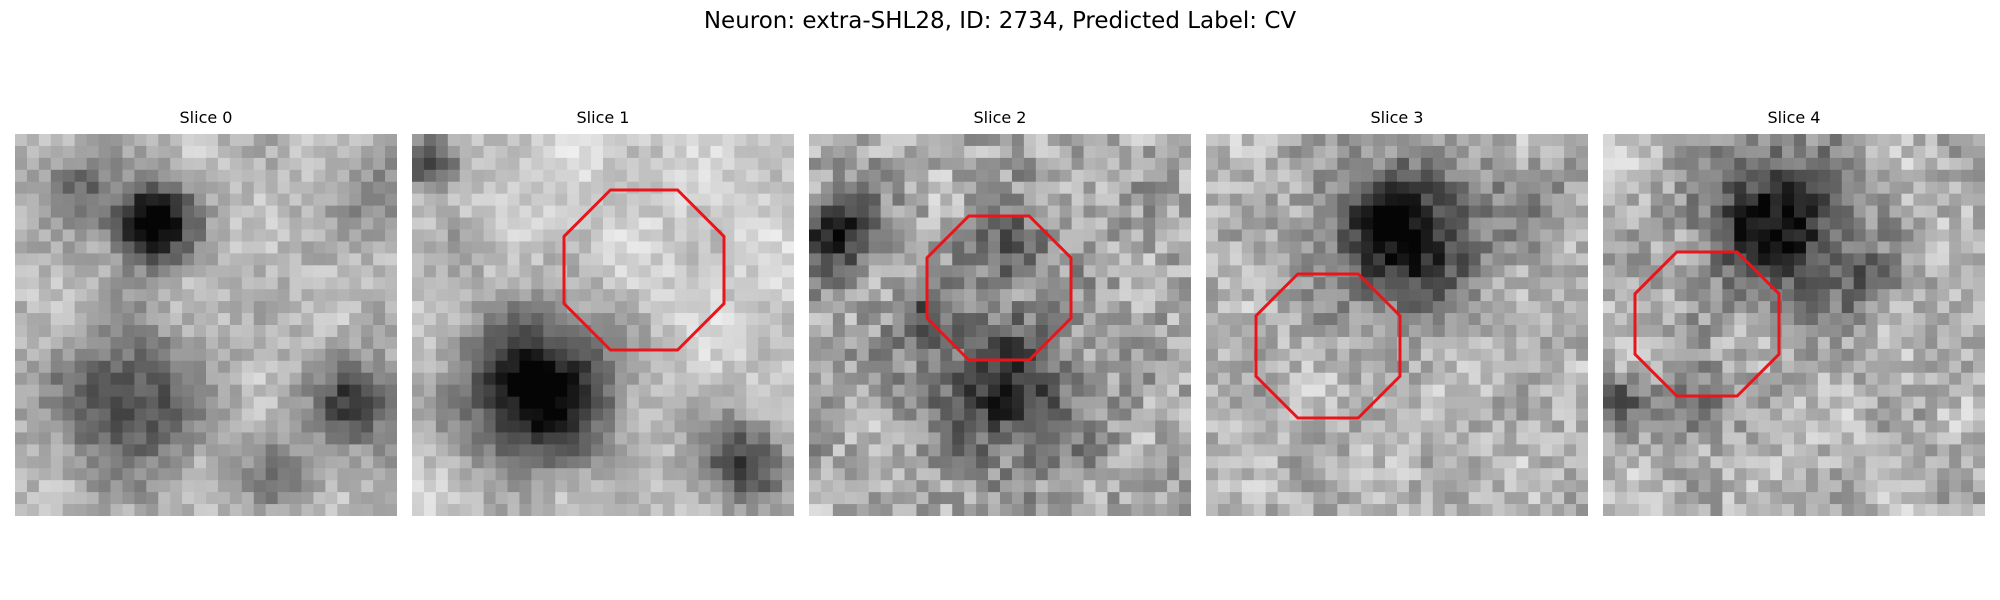 The width and height of the screenshot is (2000, 600). I want to click on slice-title: Slice 0, so click(206, 117).